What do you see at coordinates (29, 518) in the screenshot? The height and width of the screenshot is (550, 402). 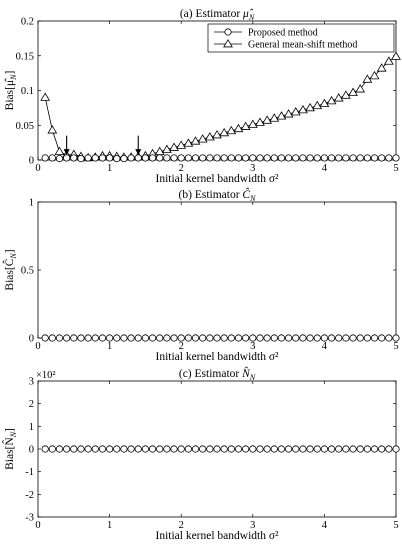 I see `y-tick-label: -3` at bounding box center [29, 518].